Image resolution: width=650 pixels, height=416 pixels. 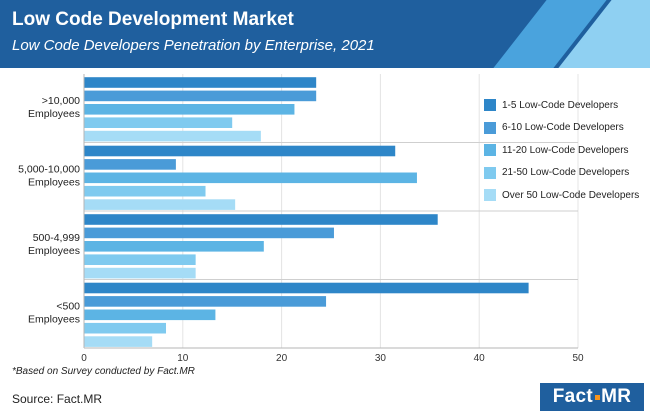 I want to click on x-tick-label: 50, so click(x=578, y=358).